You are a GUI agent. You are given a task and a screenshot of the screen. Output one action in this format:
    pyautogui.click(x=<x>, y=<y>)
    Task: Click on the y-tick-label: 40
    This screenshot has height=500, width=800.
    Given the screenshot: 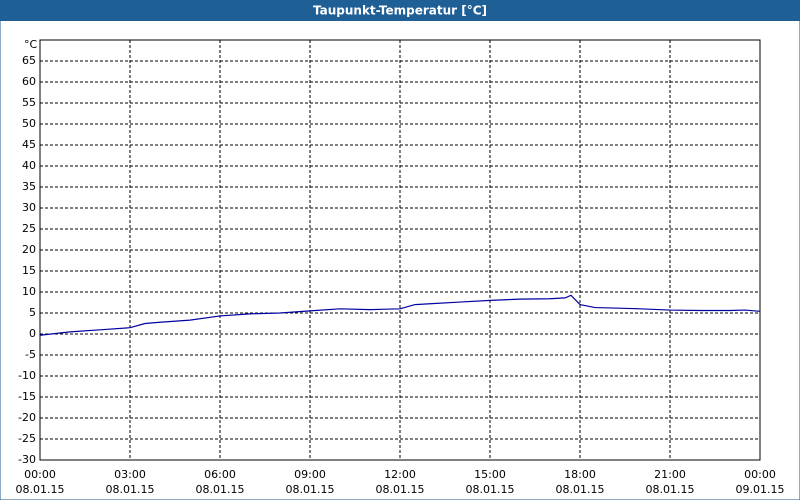 What is the action you would take?
    pyautogui.click(x=29, y=165)
    